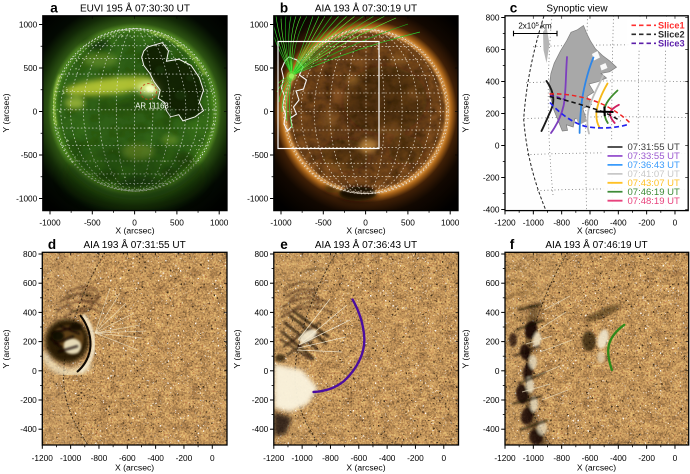 This screenshot has width=690, height=474. What do you see at coordinates (284, 8) in the screenshot?
I see `svg-text: b` at bounding box center [284, 8].